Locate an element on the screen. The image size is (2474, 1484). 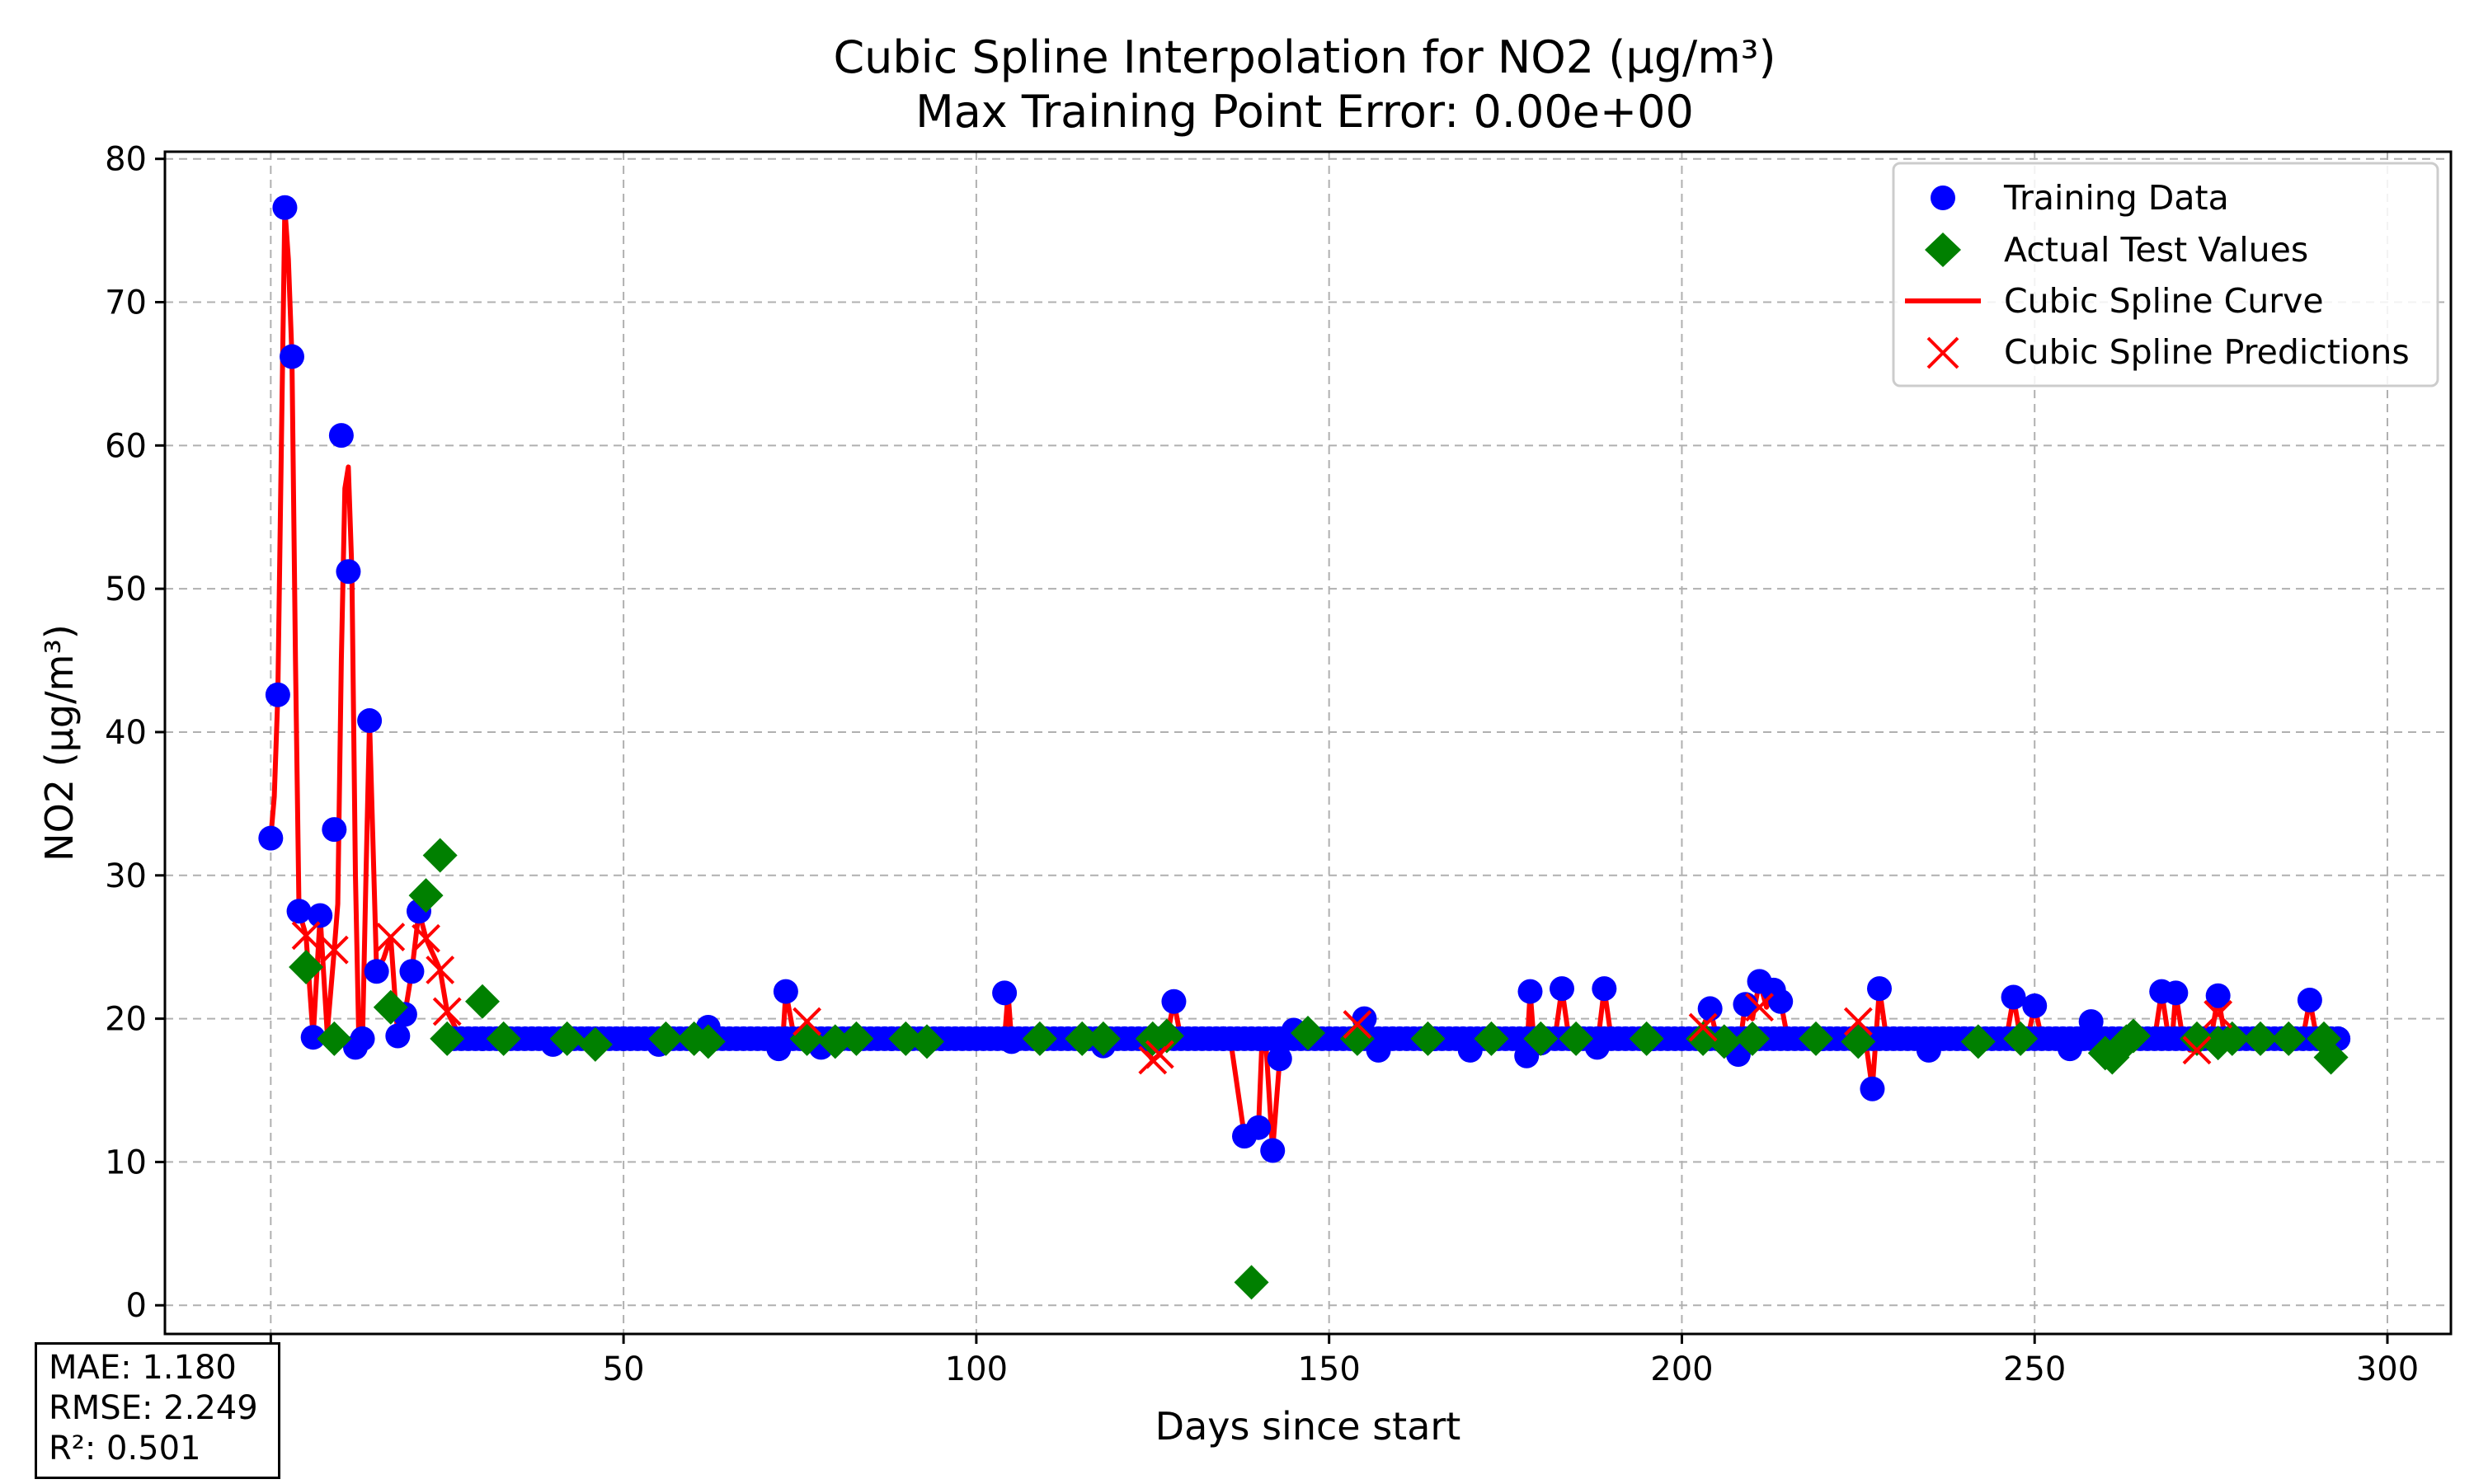
metrics-box: MAE: 1.180 RMSE: 2.249 R²: 0.501 is located at coordinates (157, 1410).